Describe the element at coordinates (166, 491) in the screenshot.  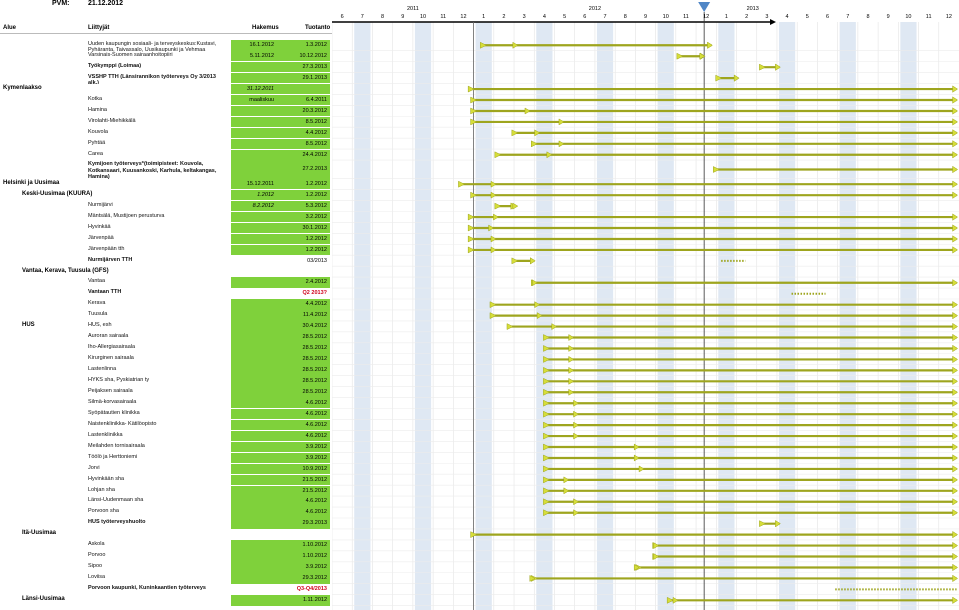
I see `table-row: Lohjan sha 21.5.2012` at that location.